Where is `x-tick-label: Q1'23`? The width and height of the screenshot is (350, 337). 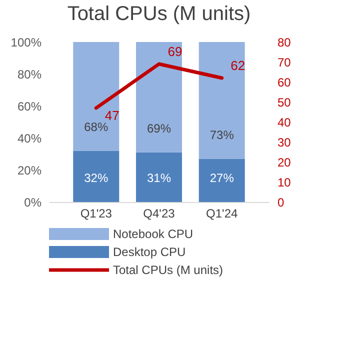
x-tick-label: Q1'23 is located at coordinates (96, 213).